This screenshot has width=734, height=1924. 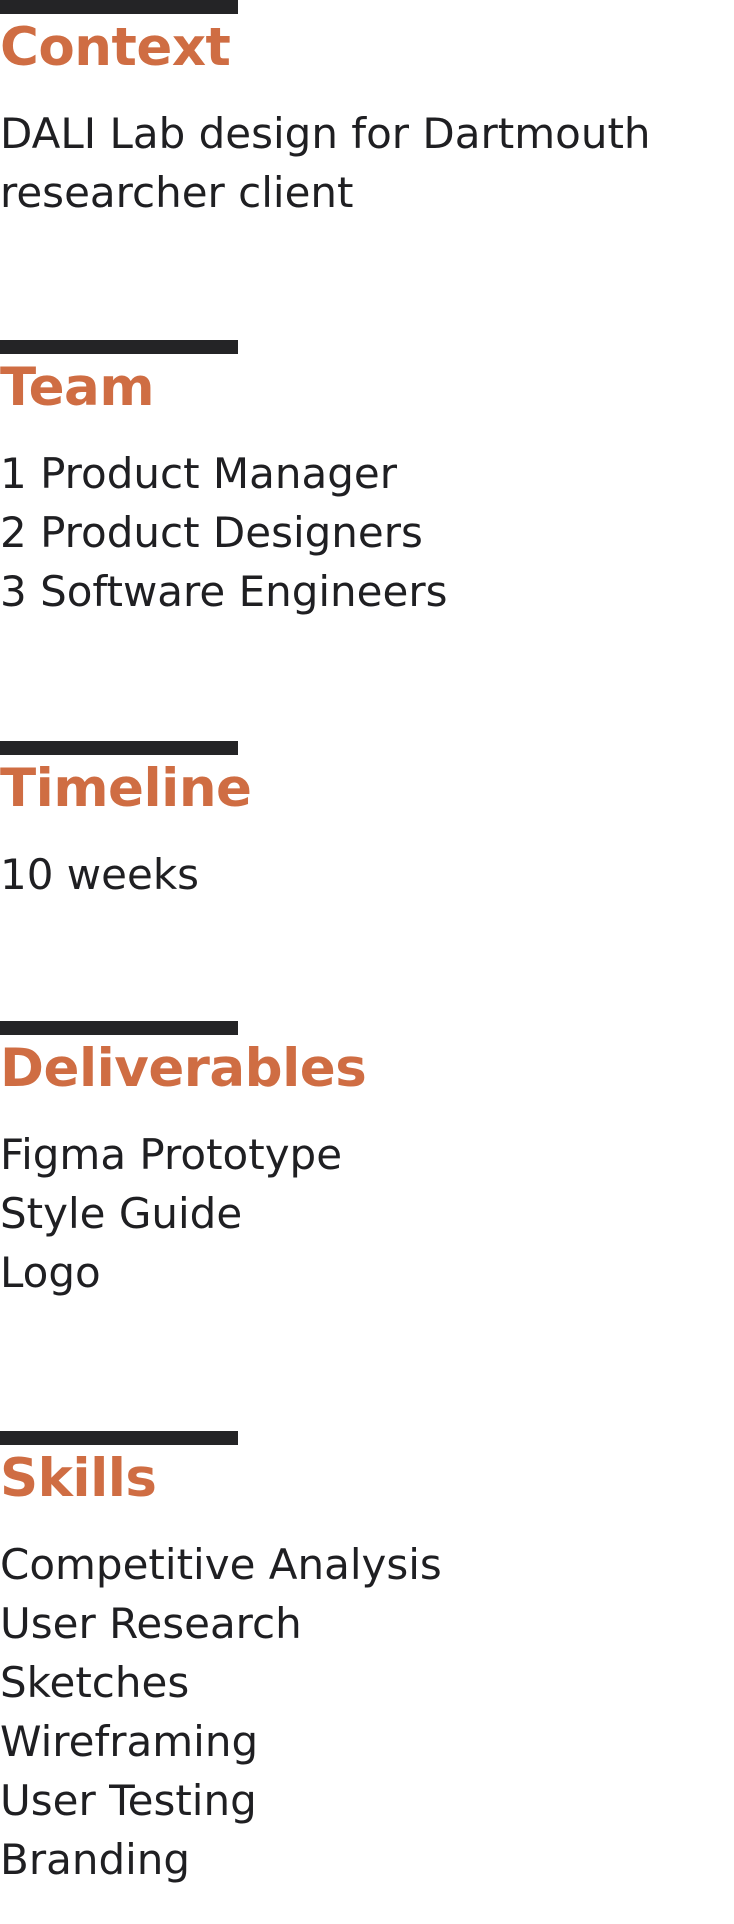 What do you see at coordinates (177, 192) in the screenshot?
I see `context-line: researcher client` at bounding box center [177, 192].